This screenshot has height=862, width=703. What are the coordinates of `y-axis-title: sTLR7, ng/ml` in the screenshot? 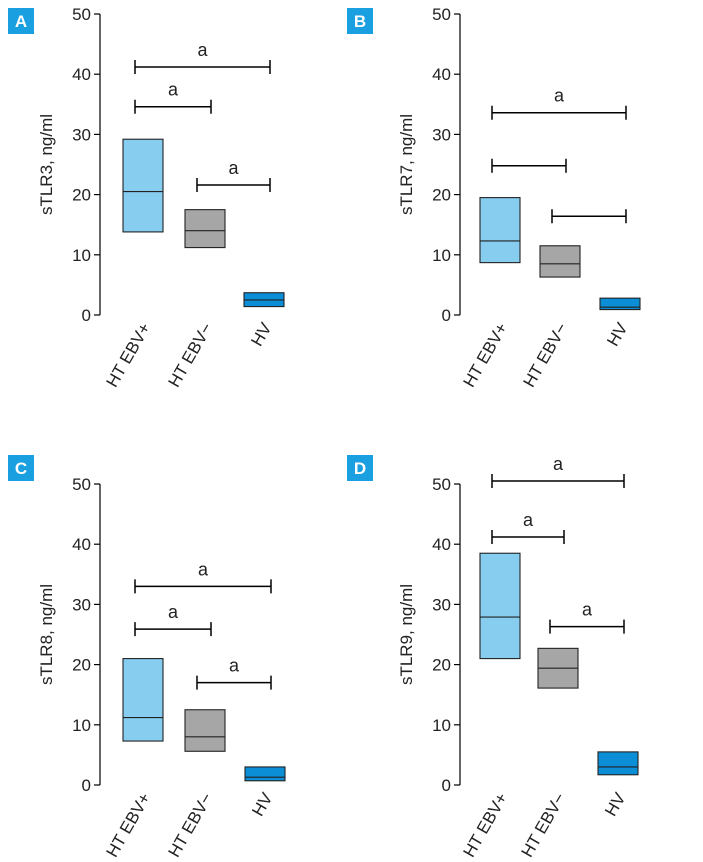 It's located at (406, 164).